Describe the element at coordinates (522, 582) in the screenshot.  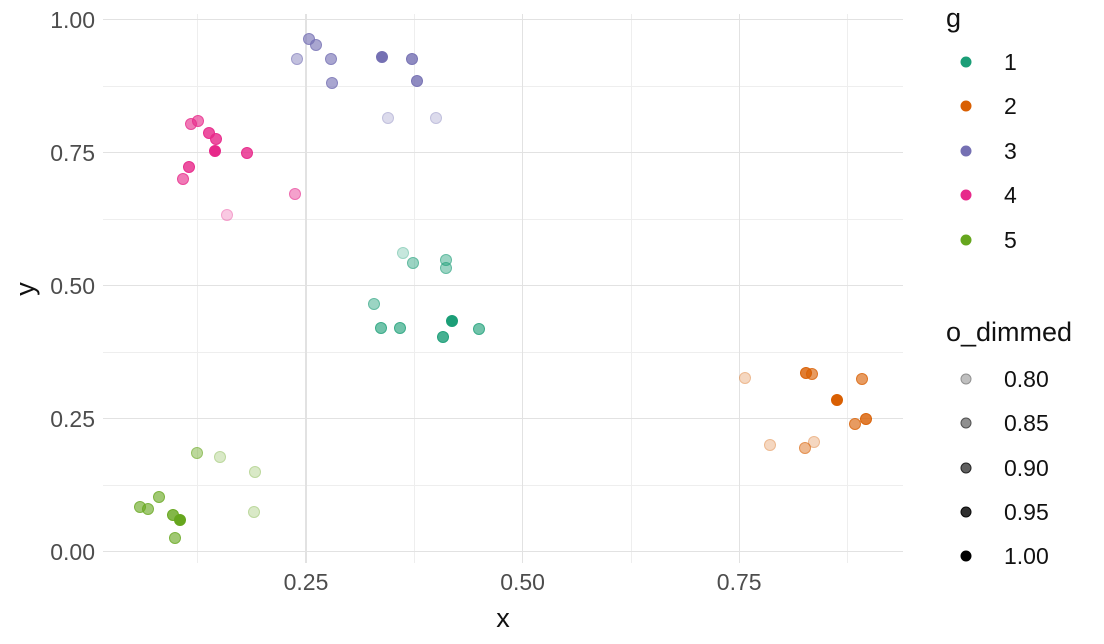
I see `x-tick-label: 0.50` at that location.